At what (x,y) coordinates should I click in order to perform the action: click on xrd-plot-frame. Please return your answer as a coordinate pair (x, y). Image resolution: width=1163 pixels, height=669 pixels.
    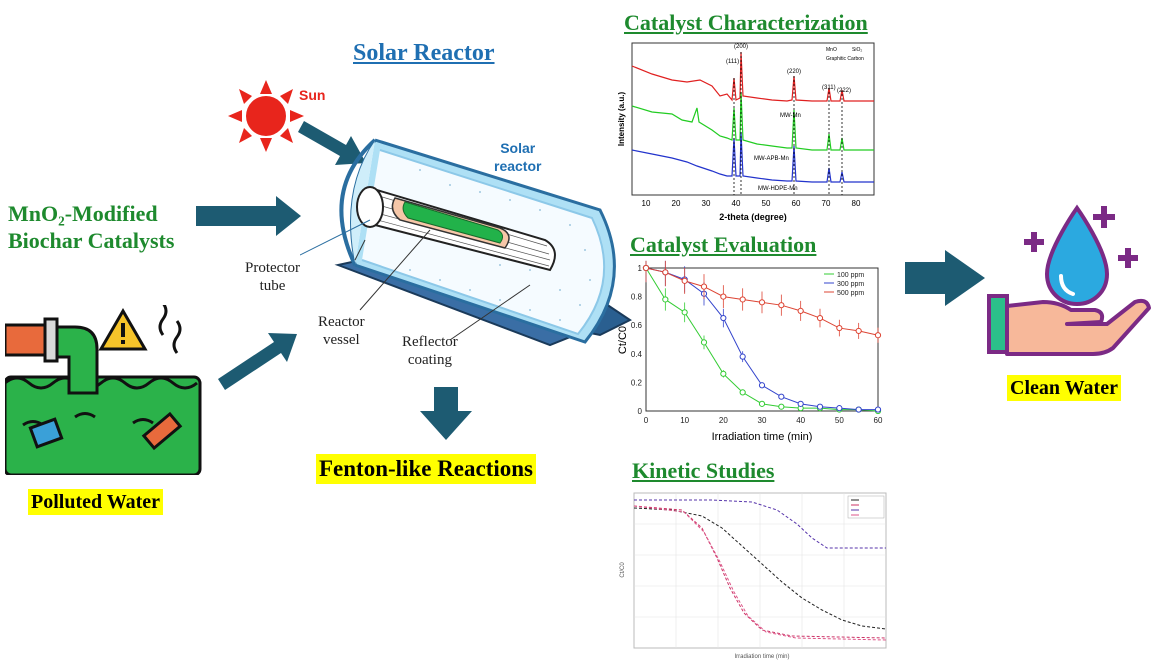
    Looking at the image, I should click on (753, 119).